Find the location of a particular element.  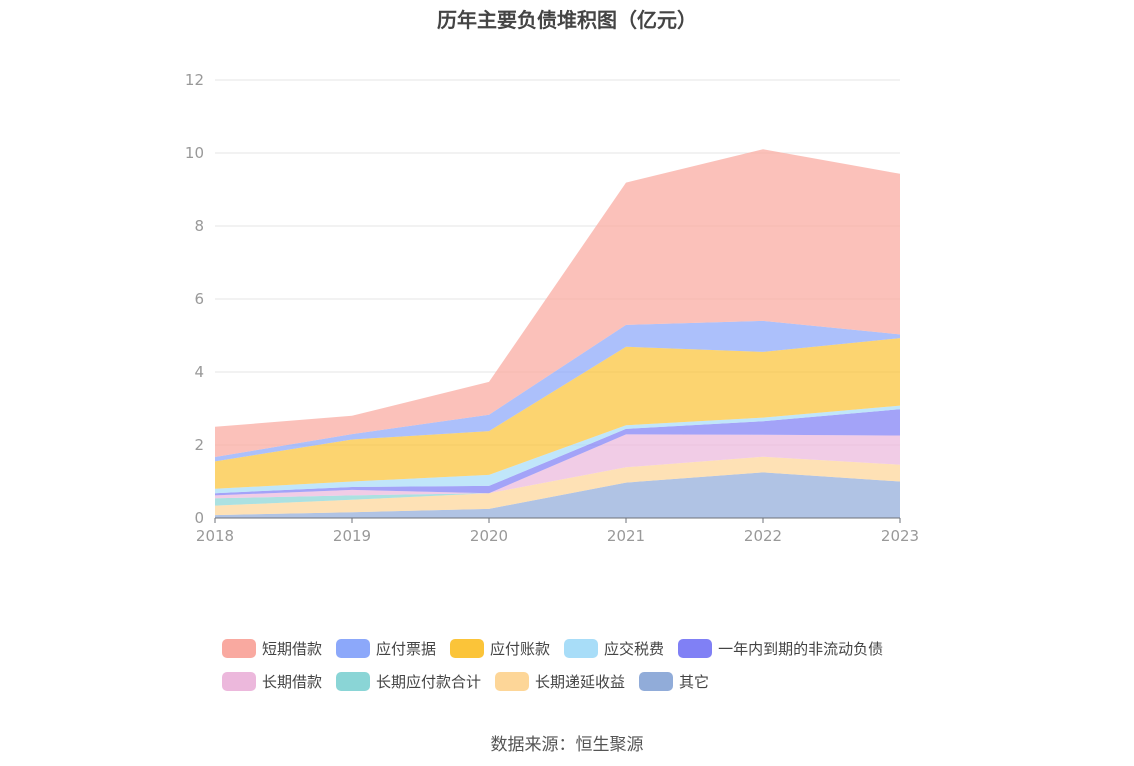

y-tick-label: 6 is located at coordinates (199, 299).